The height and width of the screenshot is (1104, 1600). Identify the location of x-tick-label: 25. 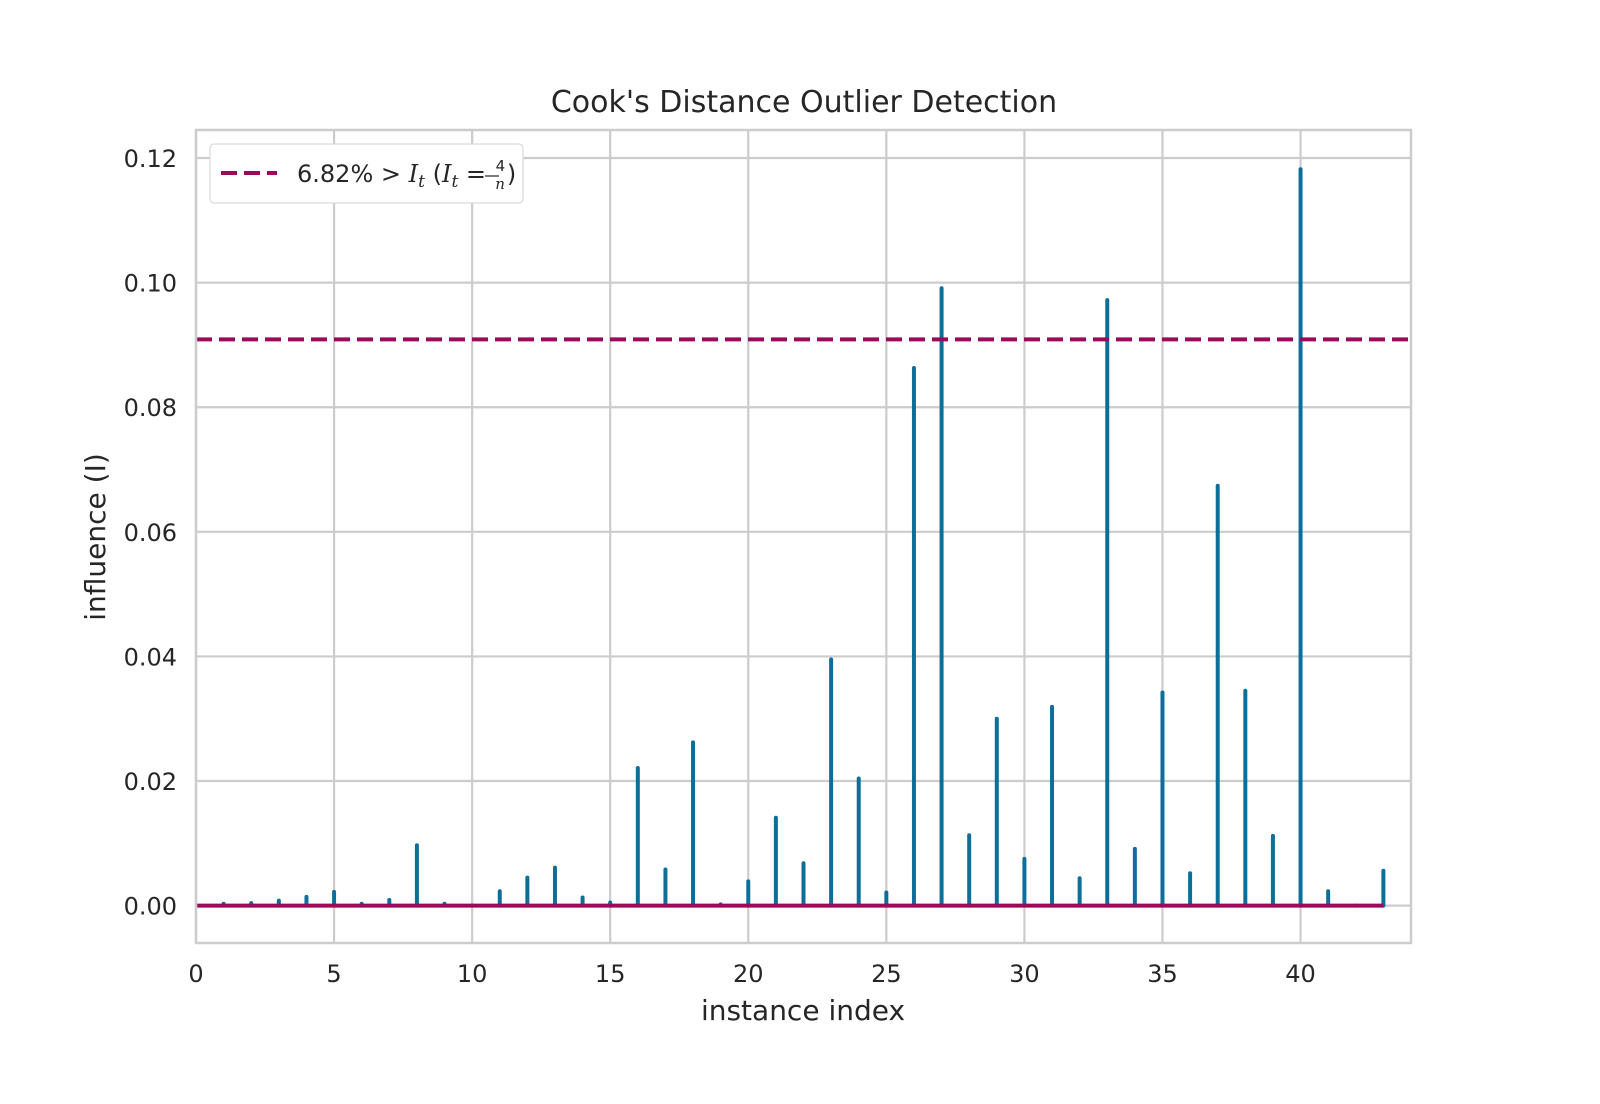
(886, 974).